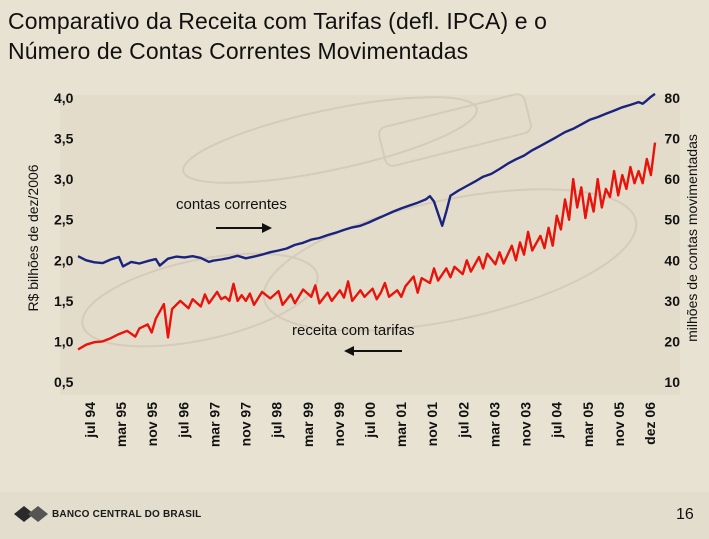  I want to click on x-tick-label: jul 94, so click(90, 420).